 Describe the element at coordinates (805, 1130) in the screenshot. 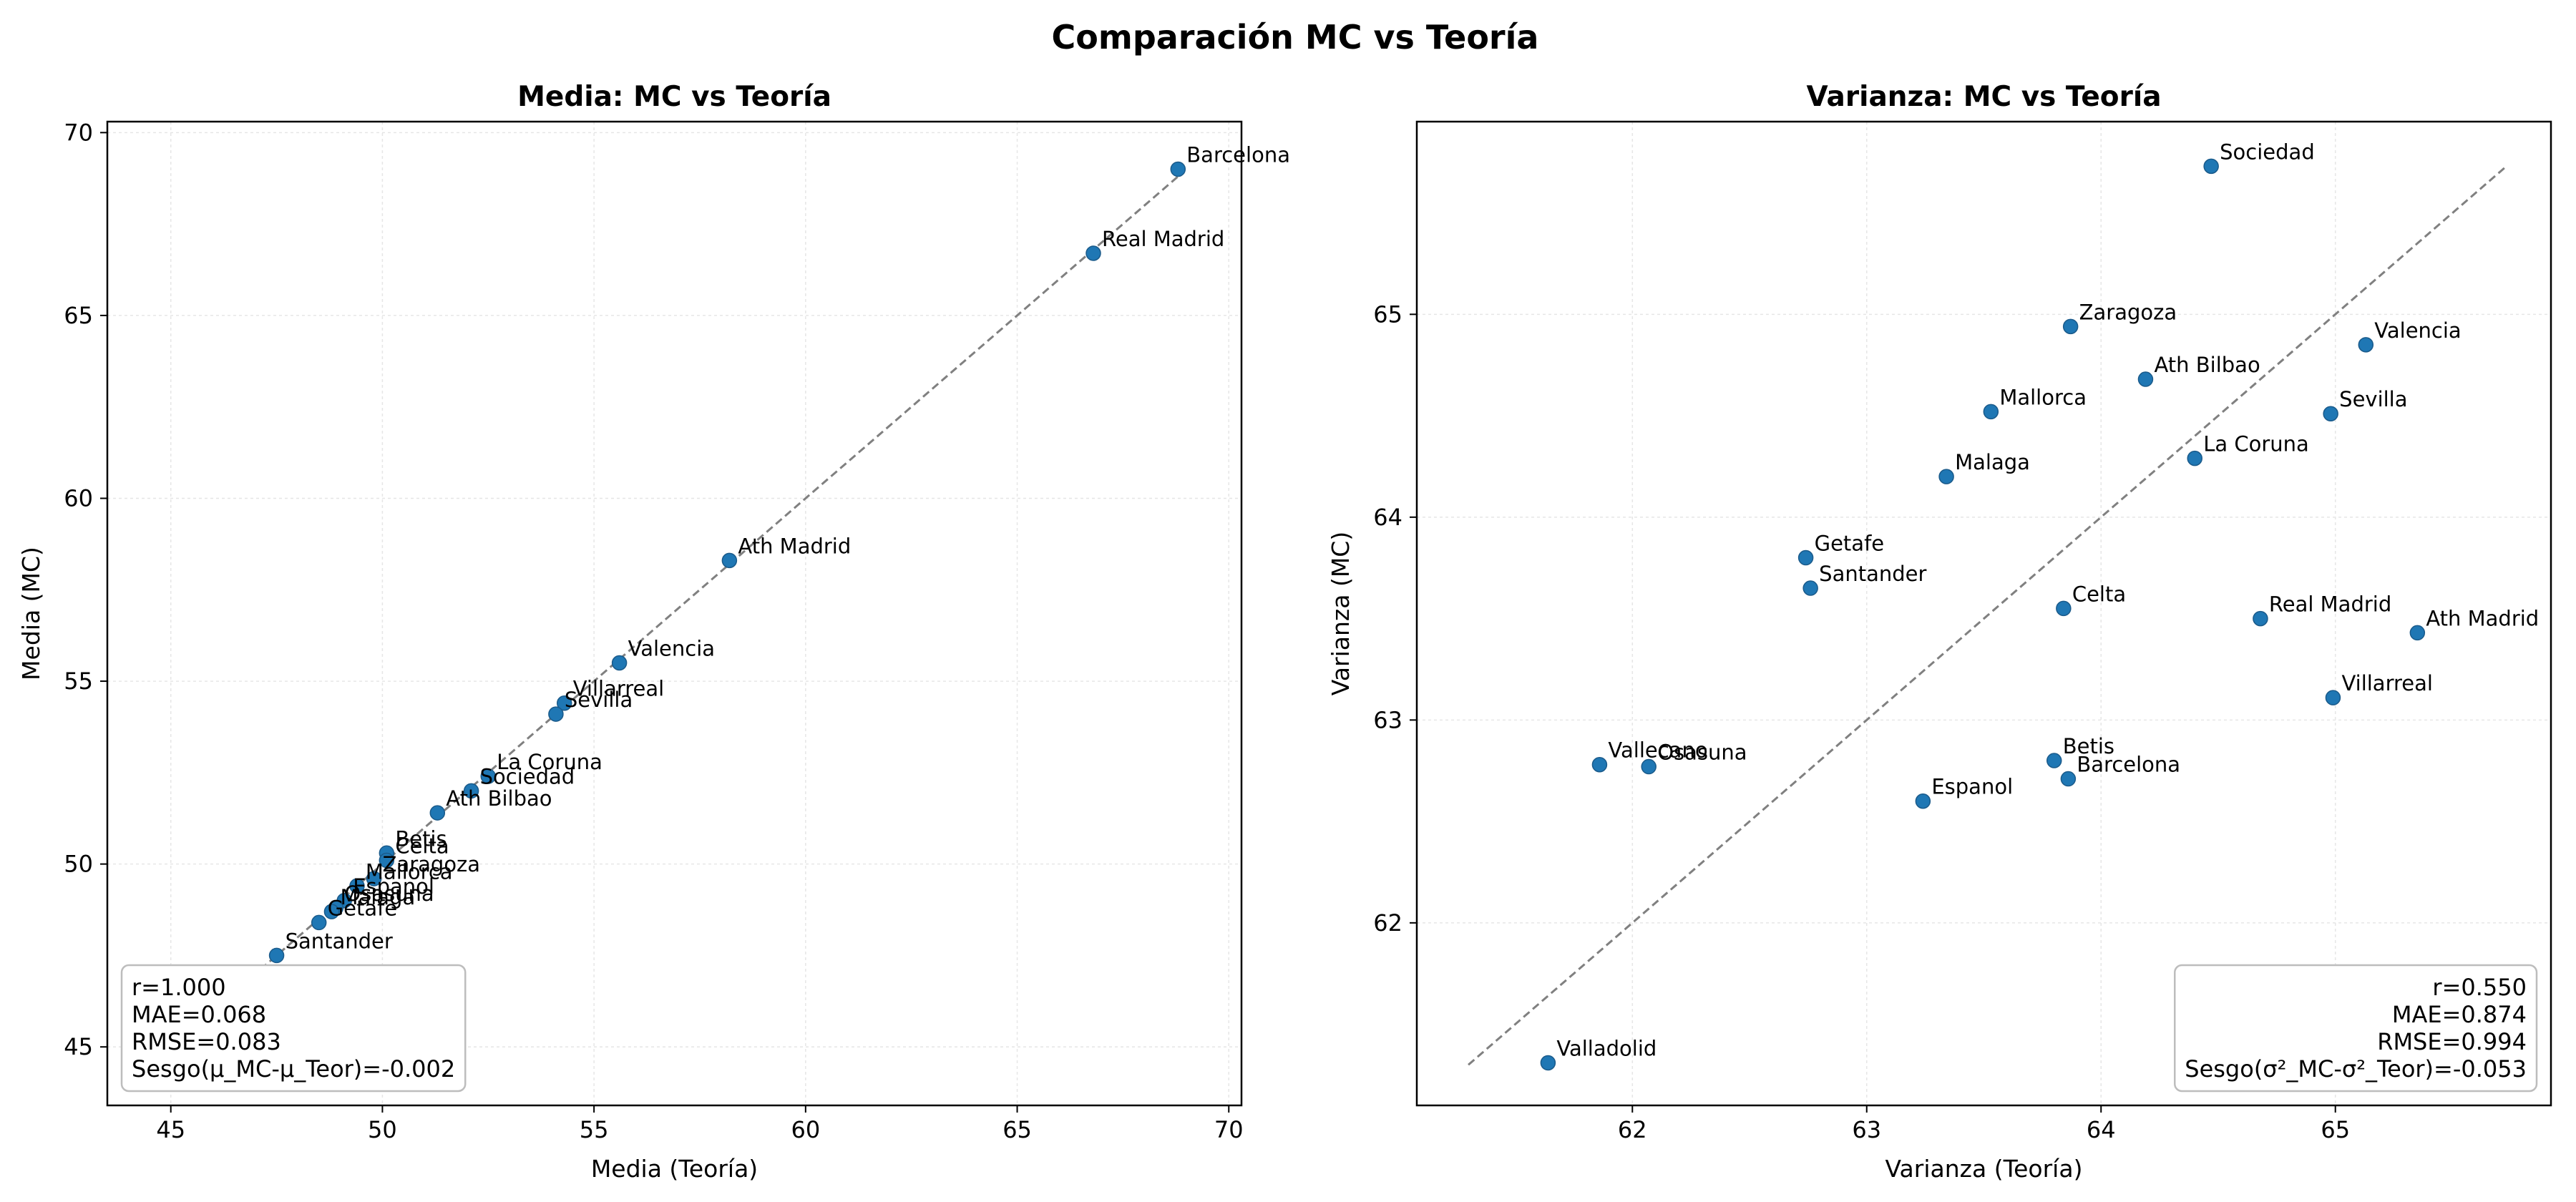

I see `x-tick-label: 60` at that location.